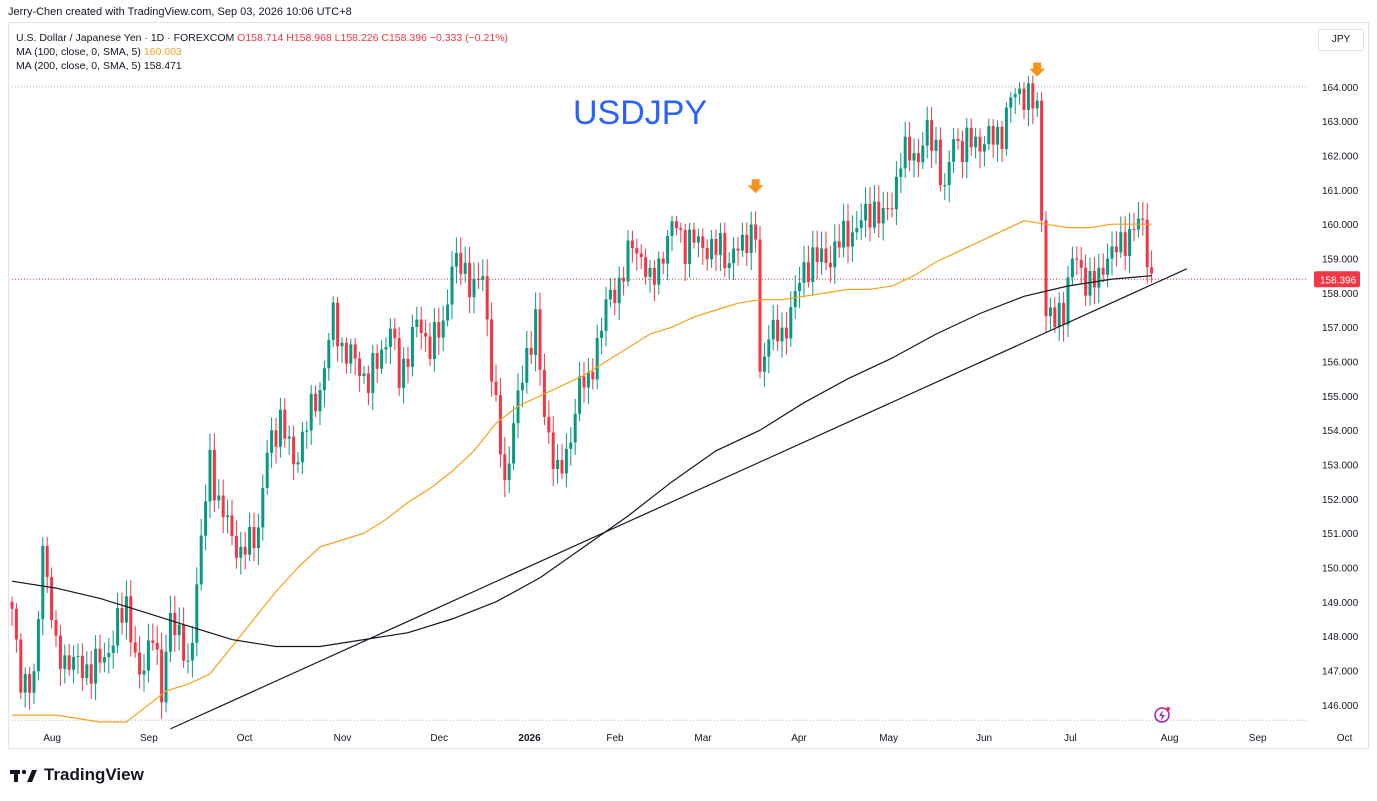 The width and height of the screenshot is (1377, 801). Describe the element at coordinates (162, 66) in the screenshot. I see `ma200-value: 158.471` at that location.